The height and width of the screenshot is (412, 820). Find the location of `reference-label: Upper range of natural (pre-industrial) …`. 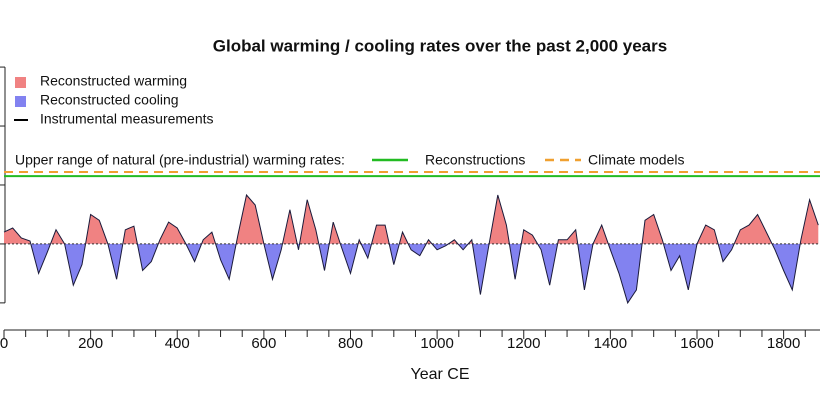

reference-label: Upper range of natural (pre-industrial) … is located at coordinates (180, 160).